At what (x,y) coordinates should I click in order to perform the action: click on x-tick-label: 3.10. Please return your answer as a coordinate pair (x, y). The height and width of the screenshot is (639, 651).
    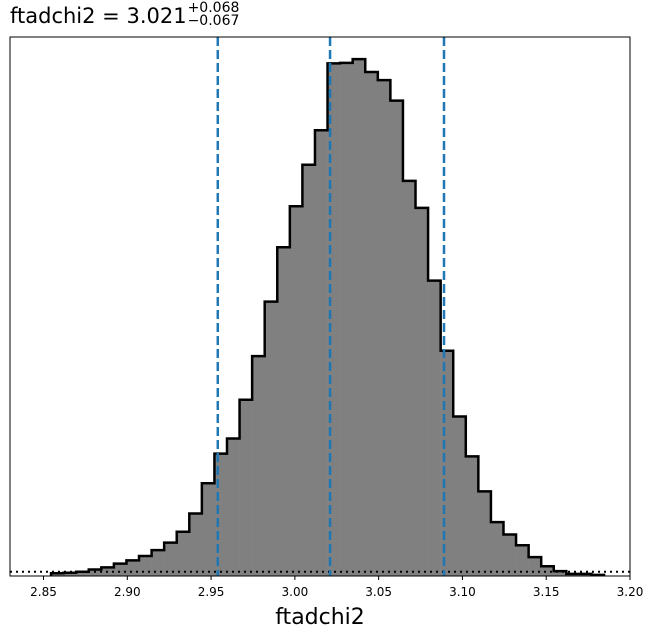
    Looking at the image, I should click on (462, 592).